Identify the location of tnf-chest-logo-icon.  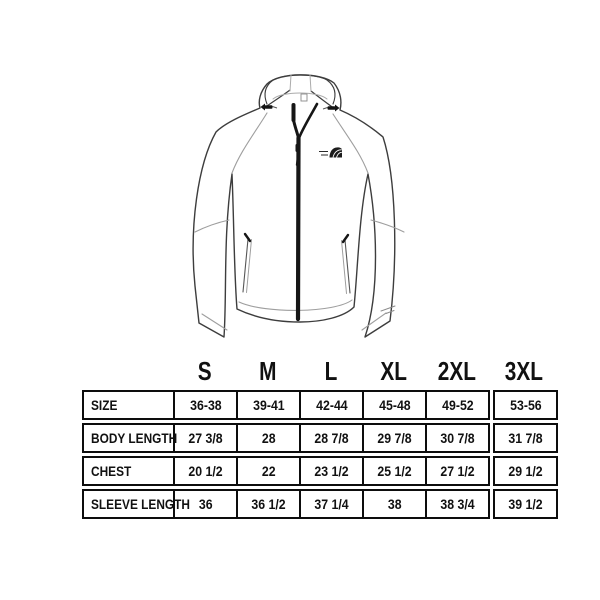
(330, 152).